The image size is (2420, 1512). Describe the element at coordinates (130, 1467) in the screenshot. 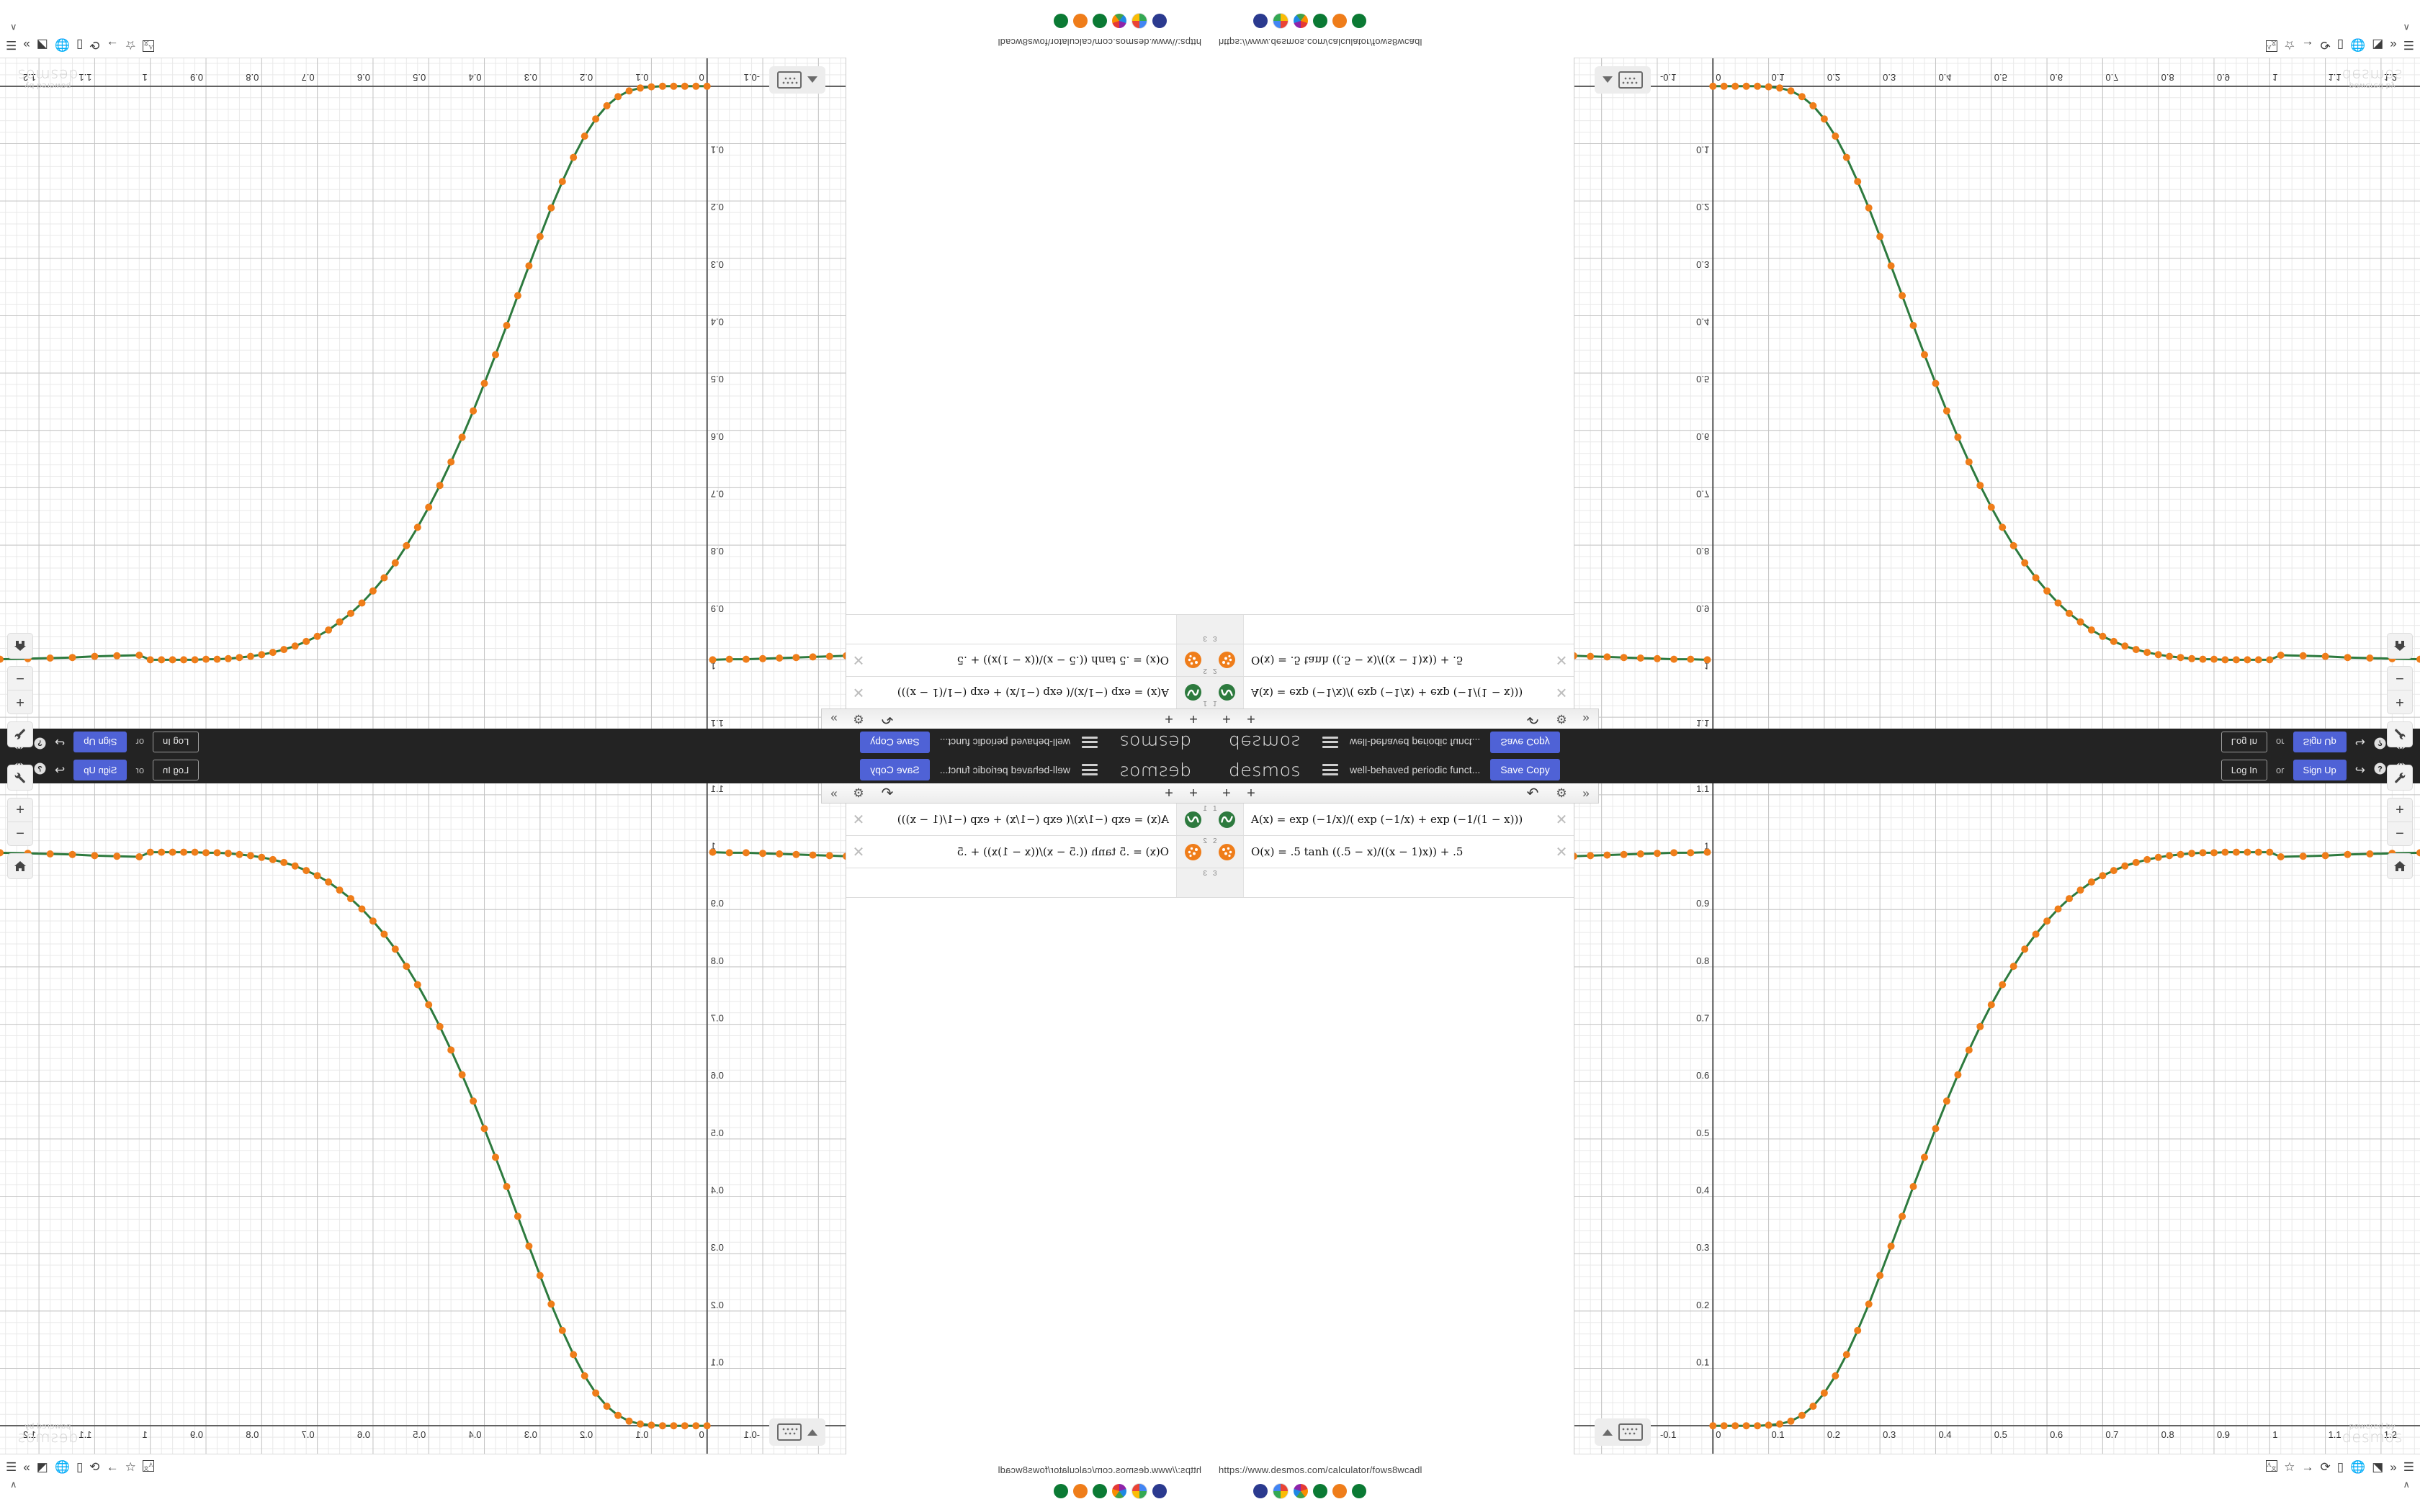

I see `bookmark-star-icon: ☆` at that location.